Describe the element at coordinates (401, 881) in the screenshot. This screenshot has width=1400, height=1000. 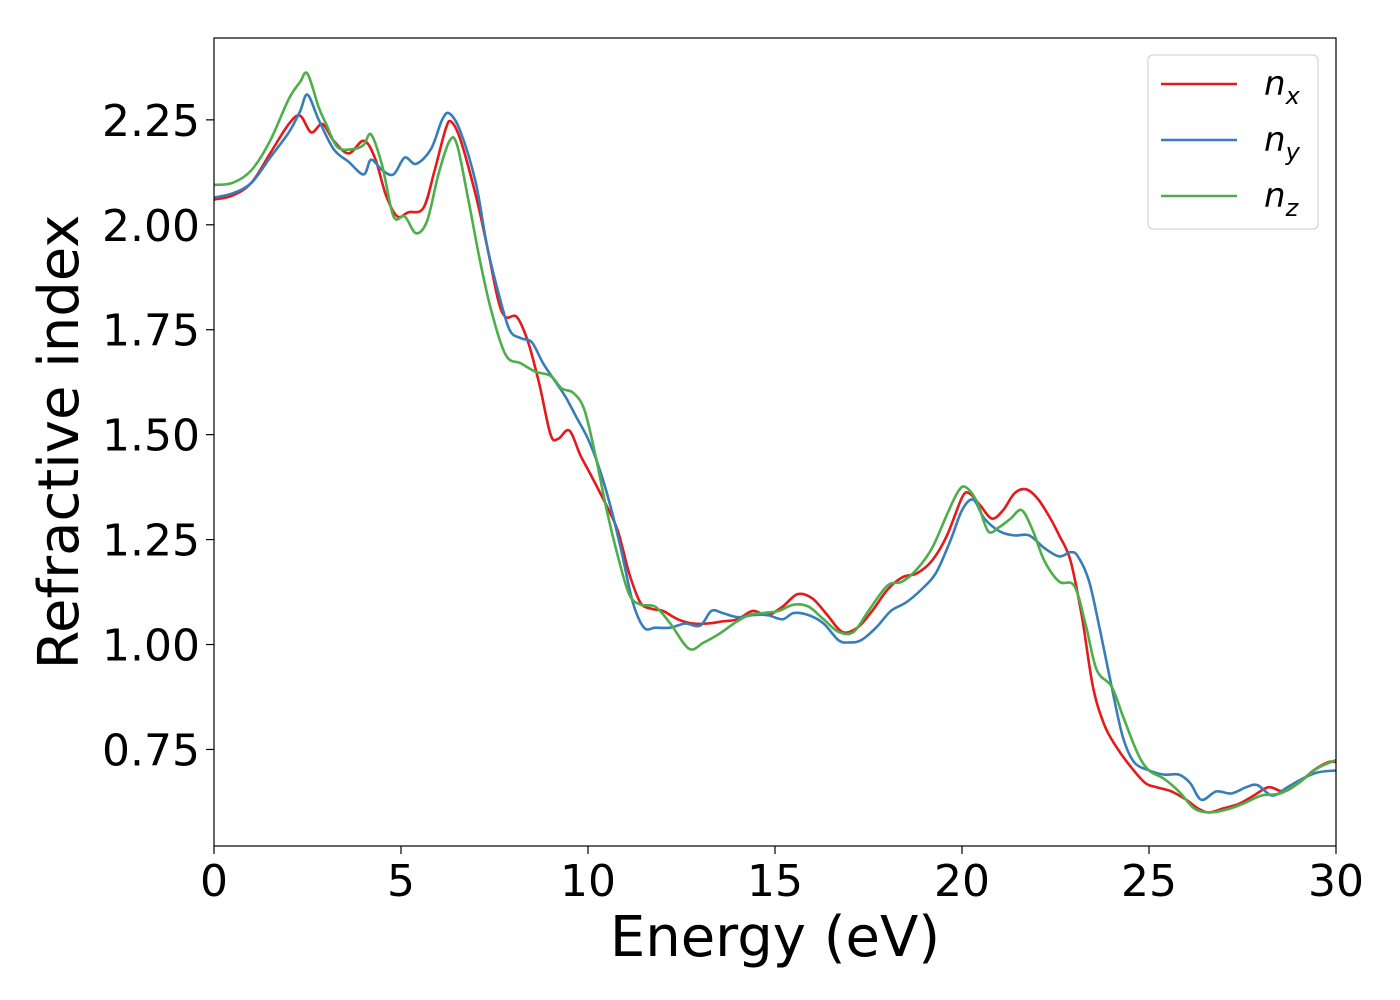
I see `x-tick-label: 5` at that location.